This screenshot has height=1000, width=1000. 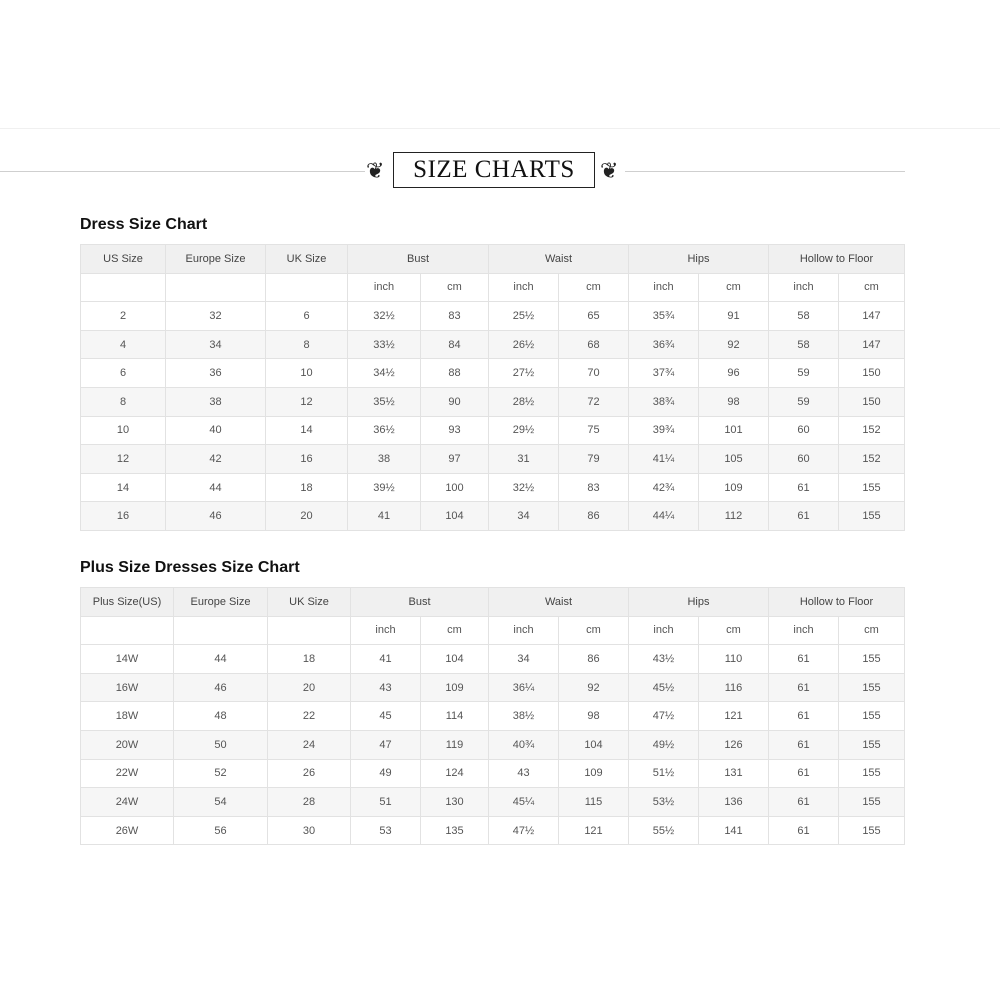 What do you see at coordinates (454, 401) in the screenshot?
I see `table-cell: 90` at bounding box center [454, 401].